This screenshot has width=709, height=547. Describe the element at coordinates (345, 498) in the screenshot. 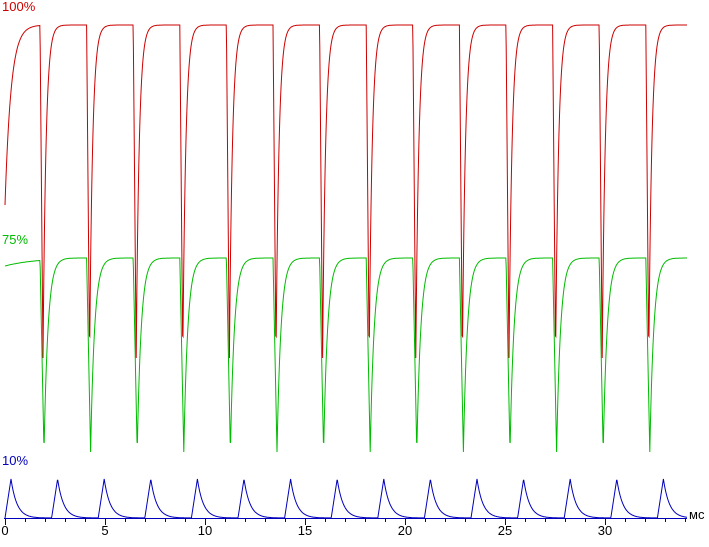

I see `waveform-10-percent` at that location.